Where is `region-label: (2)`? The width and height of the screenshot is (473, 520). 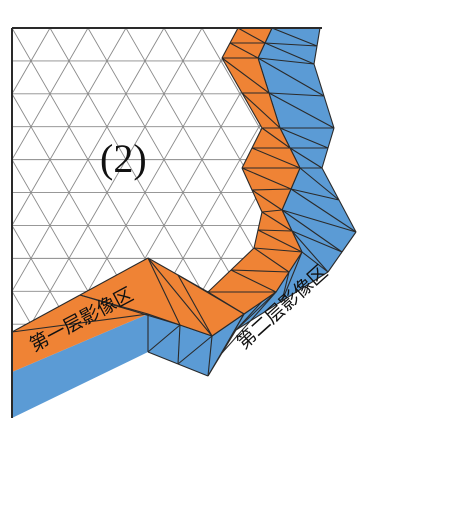
region-label: (2) is located at coordinates (123, 158).